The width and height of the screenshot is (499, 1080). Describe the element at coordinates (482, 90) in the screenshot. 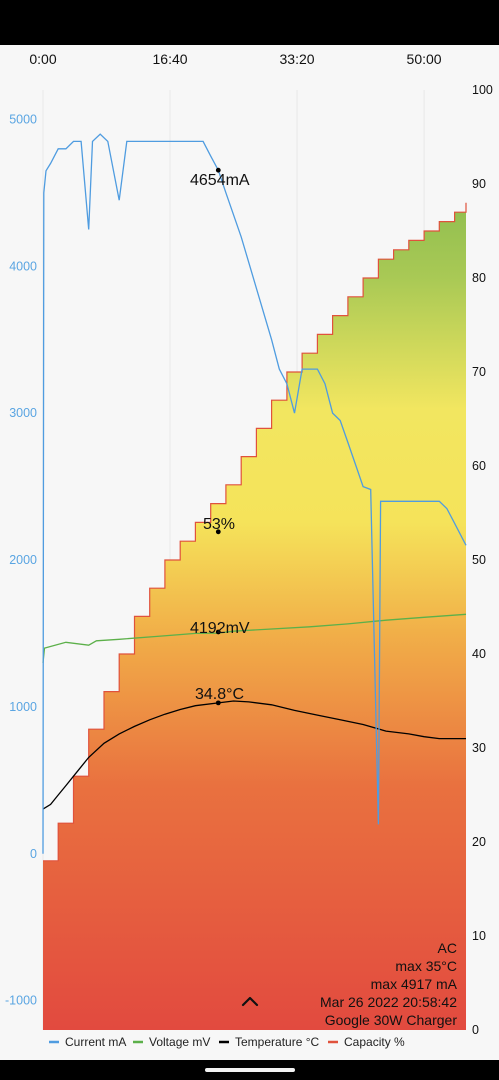

I see `right-tick-label: 100` at that location.